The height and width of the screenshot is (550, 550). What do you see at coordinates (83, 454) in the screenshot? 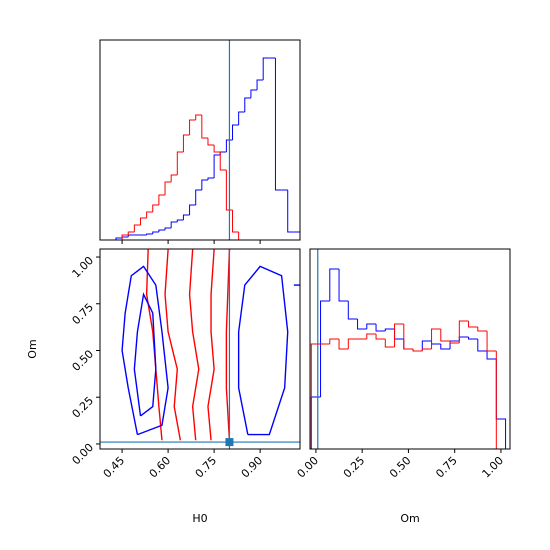
I see `y-tick-label: 0.00` at bounding box center [83, 454].